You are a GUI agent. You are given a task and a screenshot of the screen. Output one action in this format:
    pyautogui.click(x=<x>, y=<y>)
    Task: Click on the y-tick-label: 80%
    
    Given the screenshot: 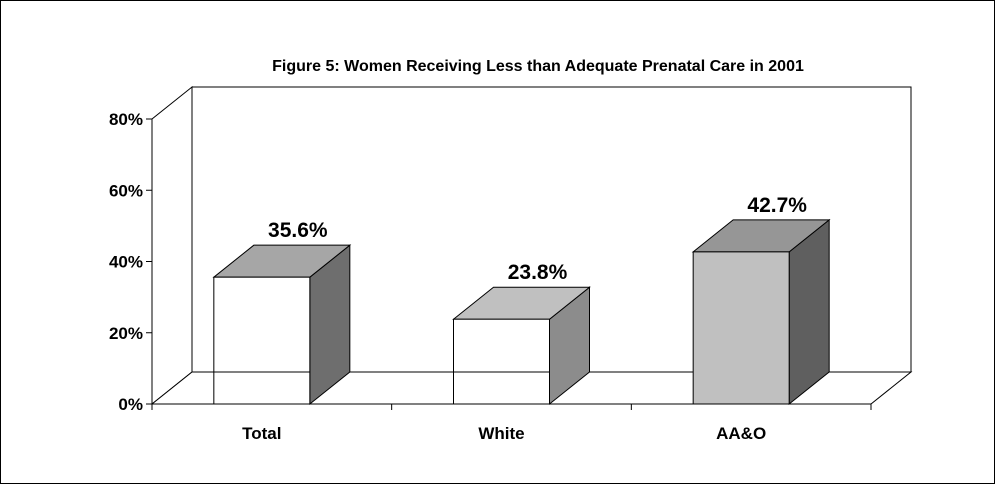 What is the action you would take?
    pyautogui.click(x=126, y=119)
    